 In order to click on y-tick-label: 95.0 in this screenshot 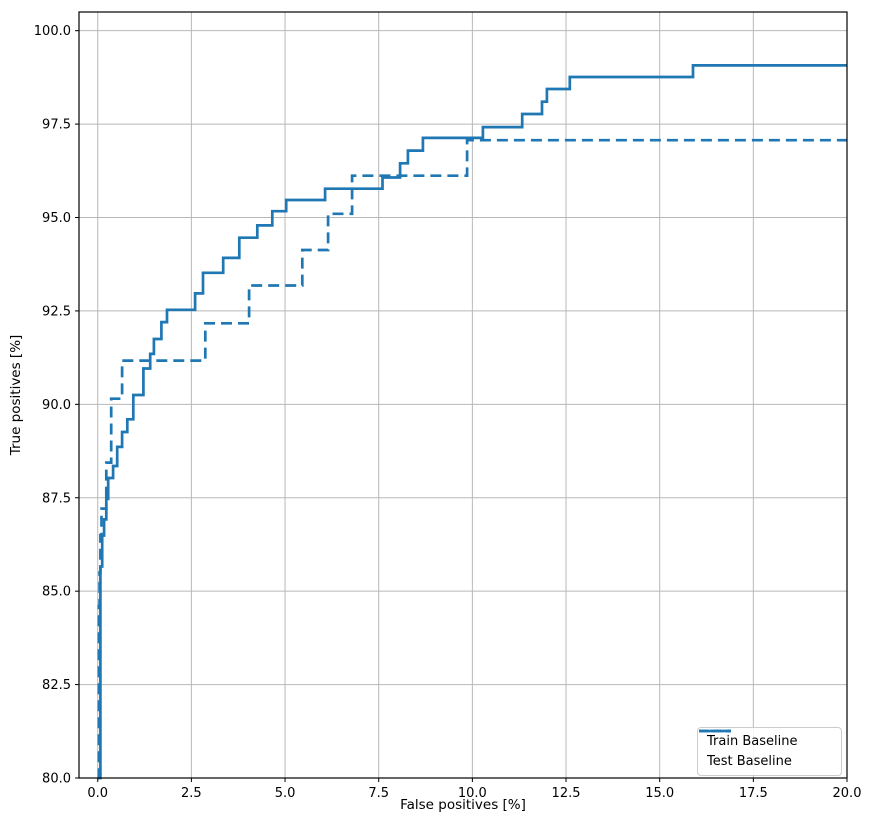, I will do `click(56, 218)`.